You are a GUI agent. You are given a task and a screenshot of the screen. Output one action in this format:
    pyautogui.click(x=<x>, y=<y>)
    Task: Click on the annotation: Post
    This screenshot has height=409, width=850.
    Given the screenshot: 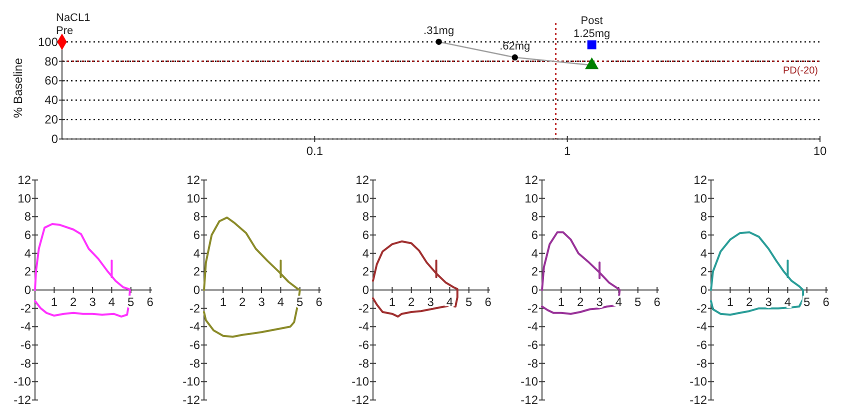 What is the action you would take?
    pyautogui.click(x=591, y=20)
    